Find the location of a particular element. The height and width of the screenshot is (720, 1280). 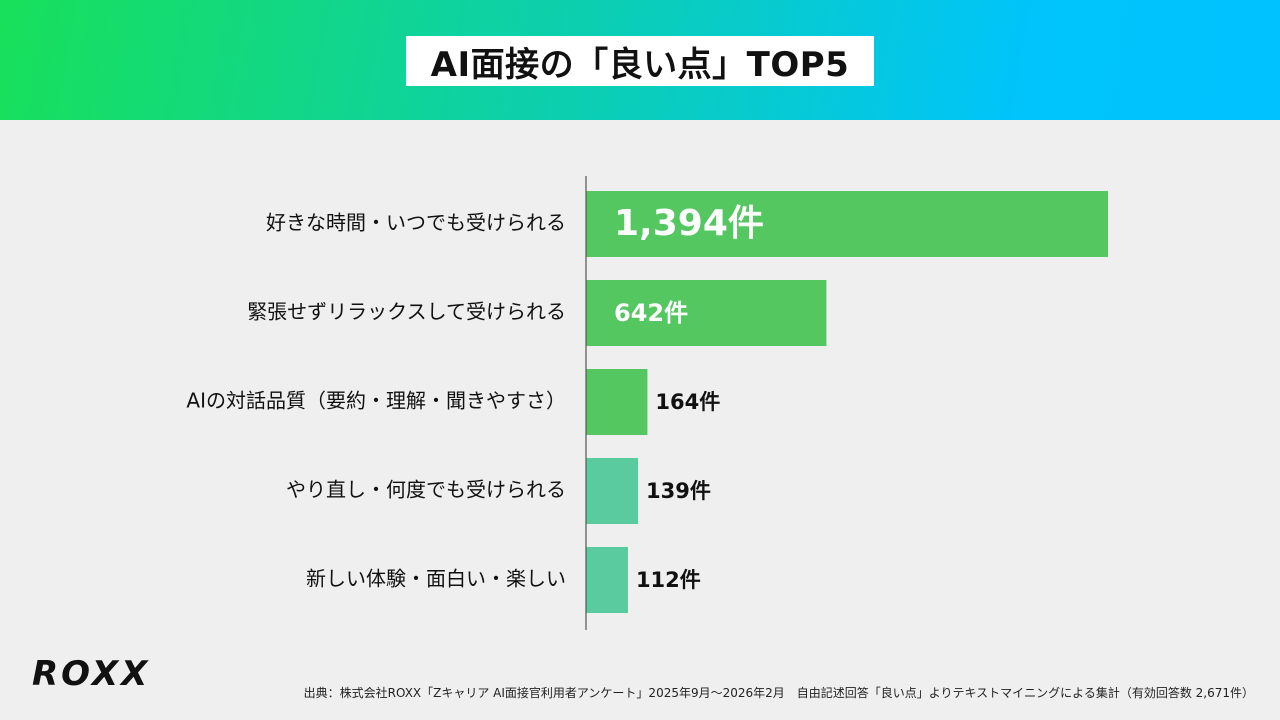

roxx-logo: ROXX is located at coordinates (91, 674).